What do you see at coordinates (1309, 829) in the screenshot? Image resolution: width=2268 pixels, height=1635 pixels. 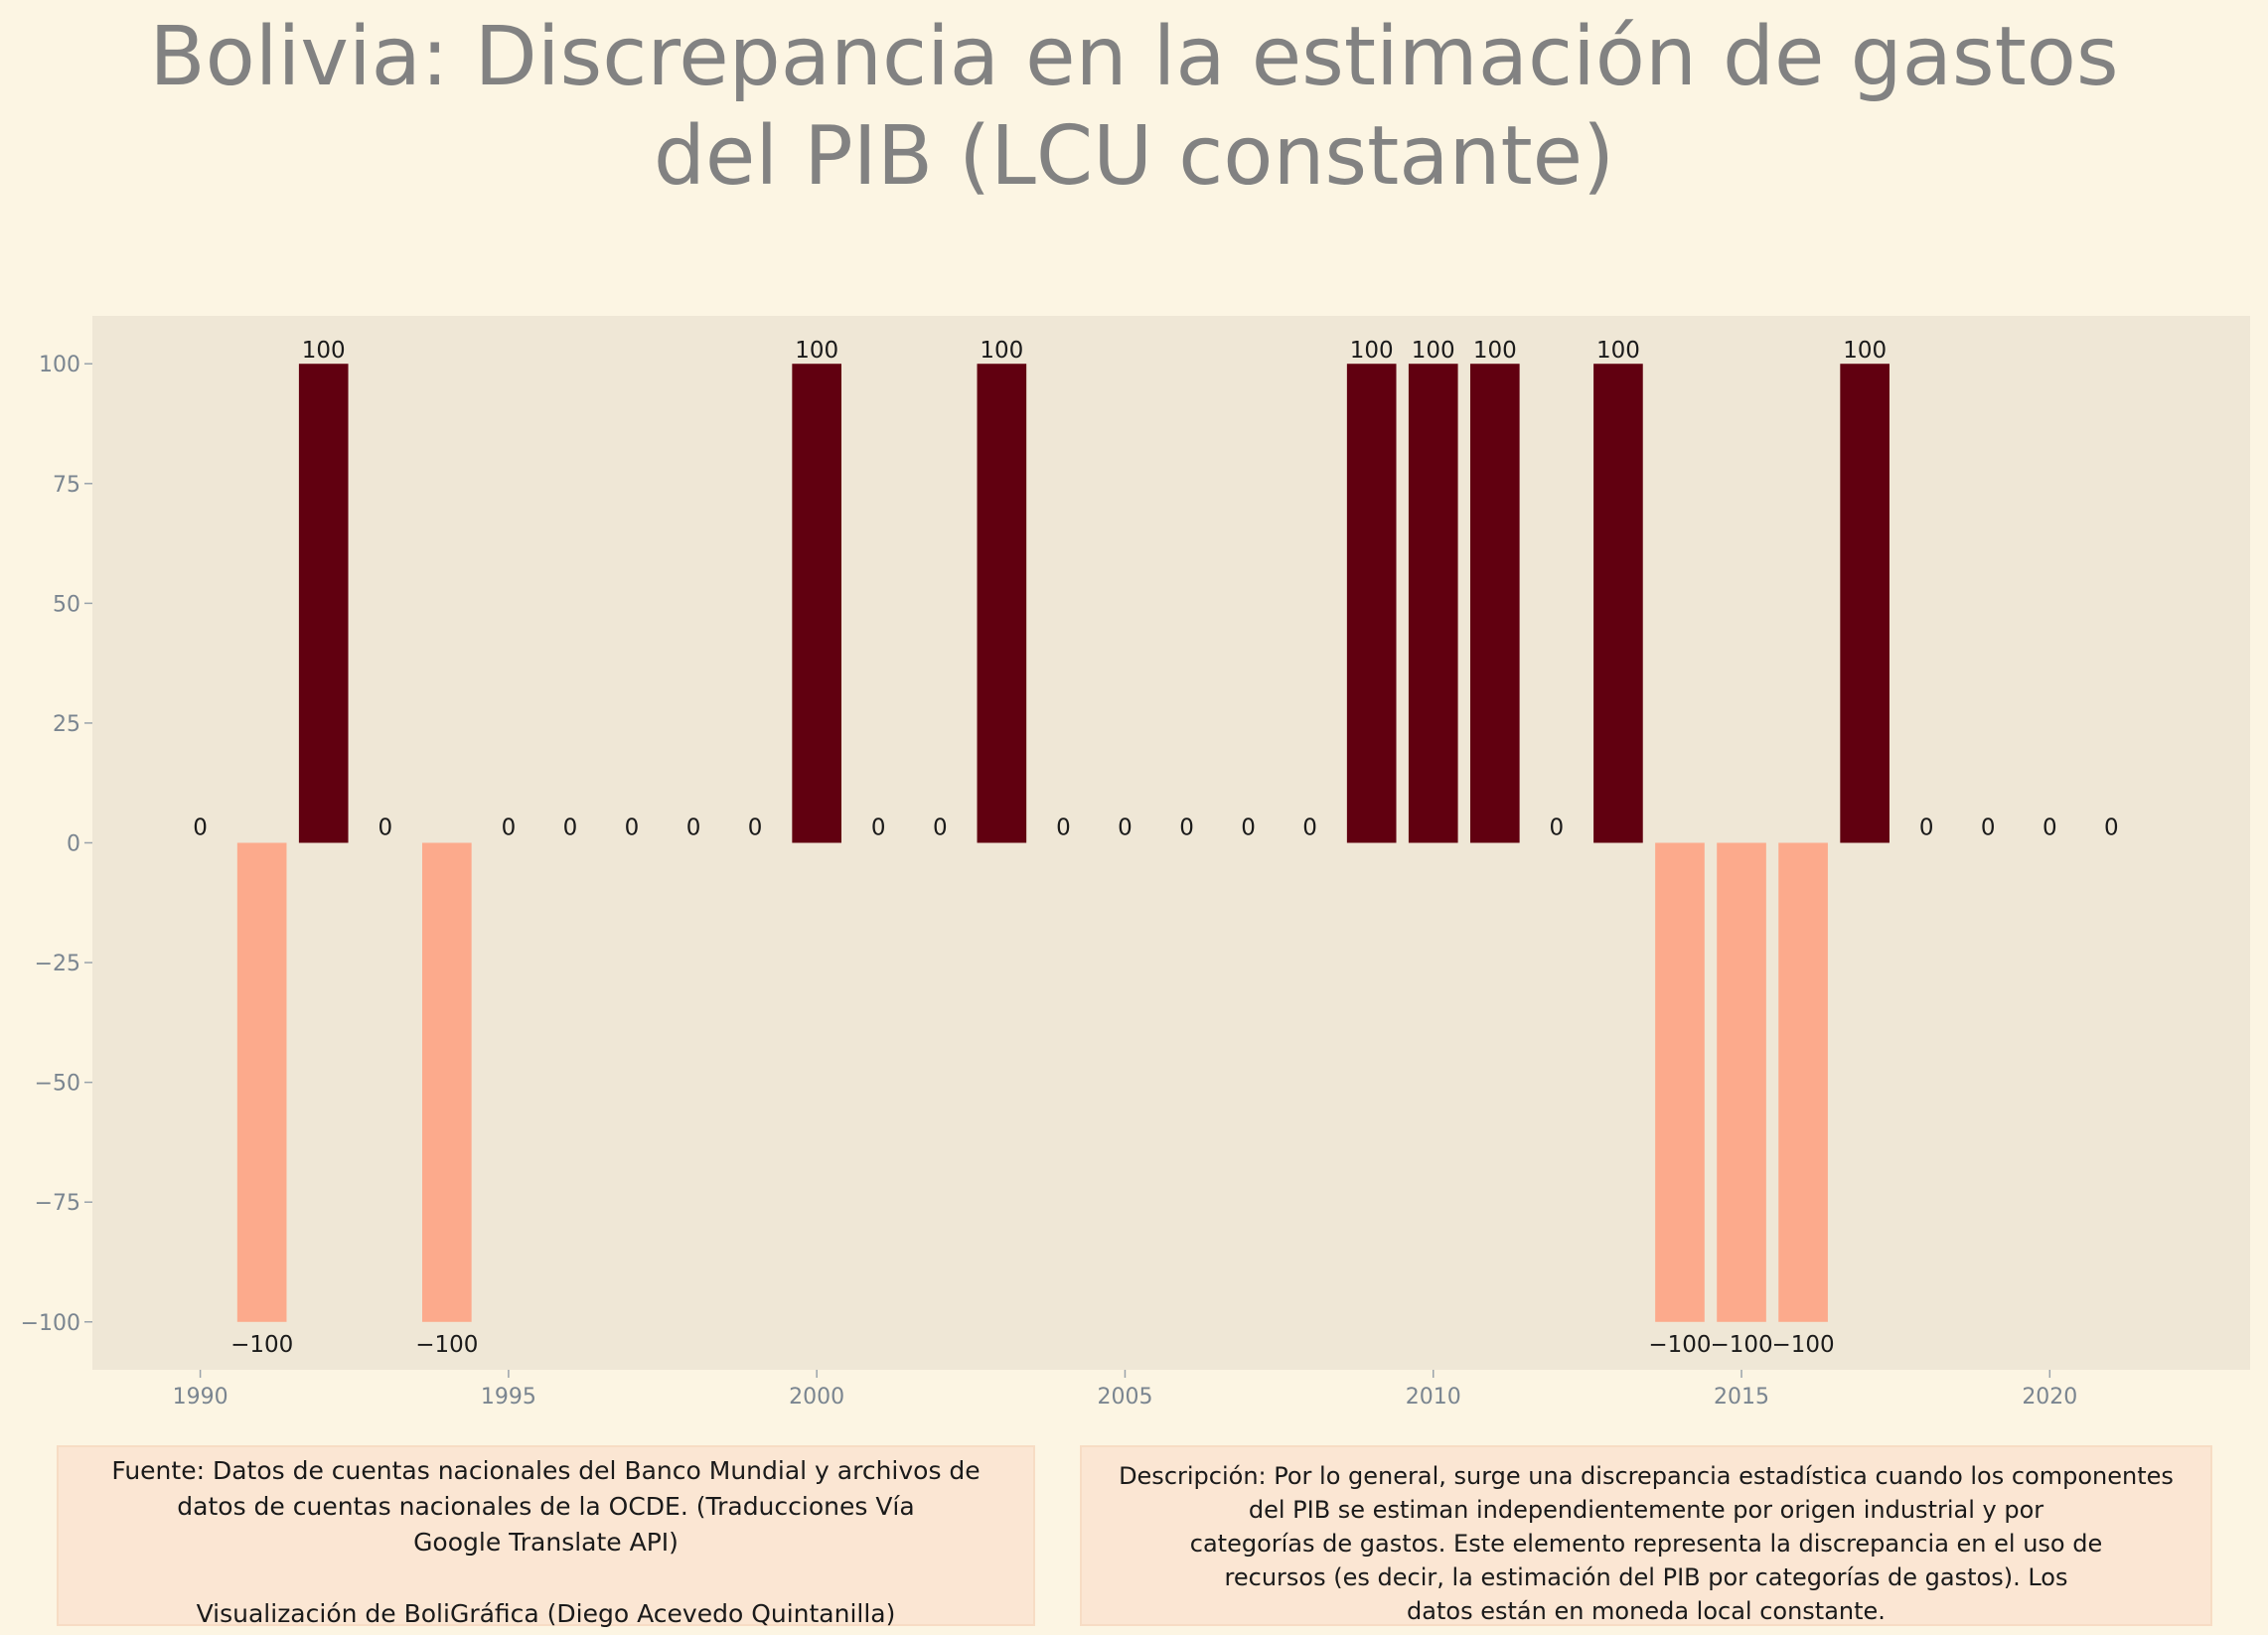 I see `data-label-2008: 0` at bounding box center [1309, 829].